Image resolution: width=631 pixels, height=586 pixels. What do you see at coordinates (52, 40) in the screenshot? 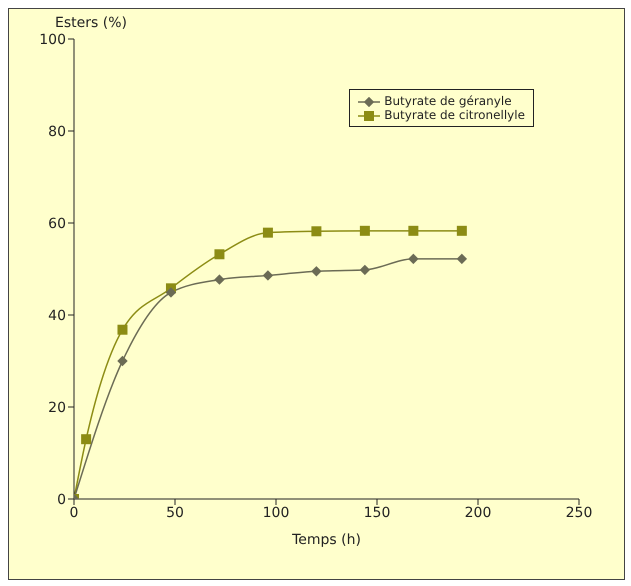
I see `y-tick-label: 100` at bounding box center [52, 40].